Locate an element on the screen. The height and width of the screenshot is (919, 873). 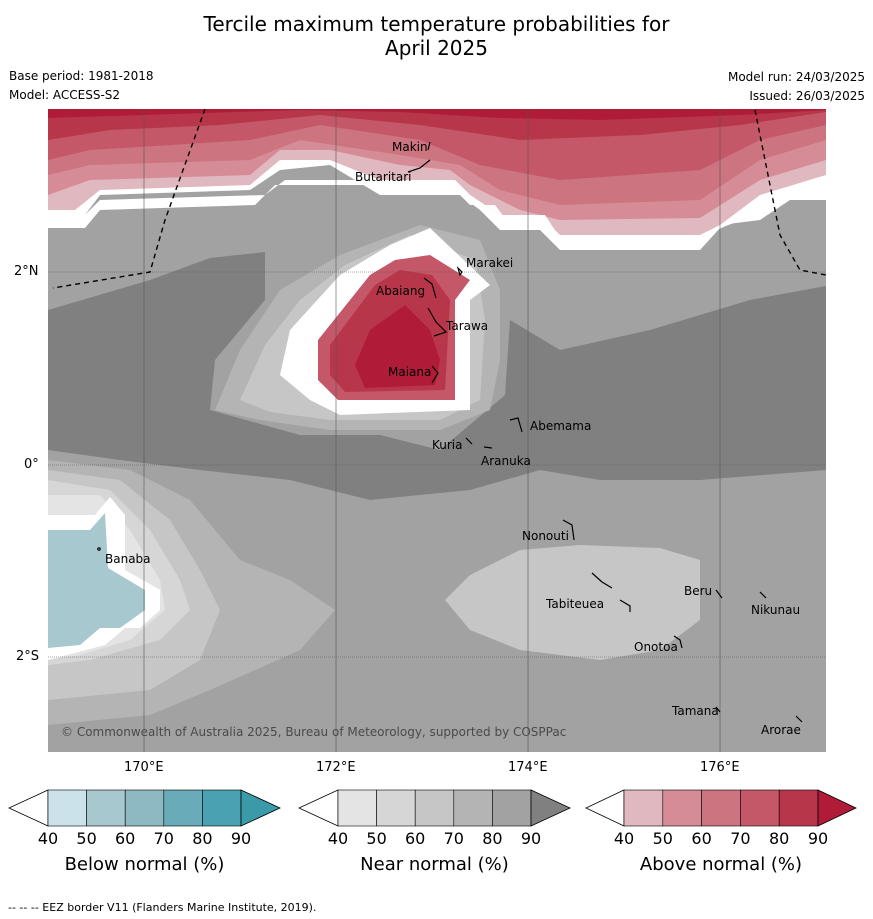
island-label-banaba: Banaba is located at coordinates (128, 559).